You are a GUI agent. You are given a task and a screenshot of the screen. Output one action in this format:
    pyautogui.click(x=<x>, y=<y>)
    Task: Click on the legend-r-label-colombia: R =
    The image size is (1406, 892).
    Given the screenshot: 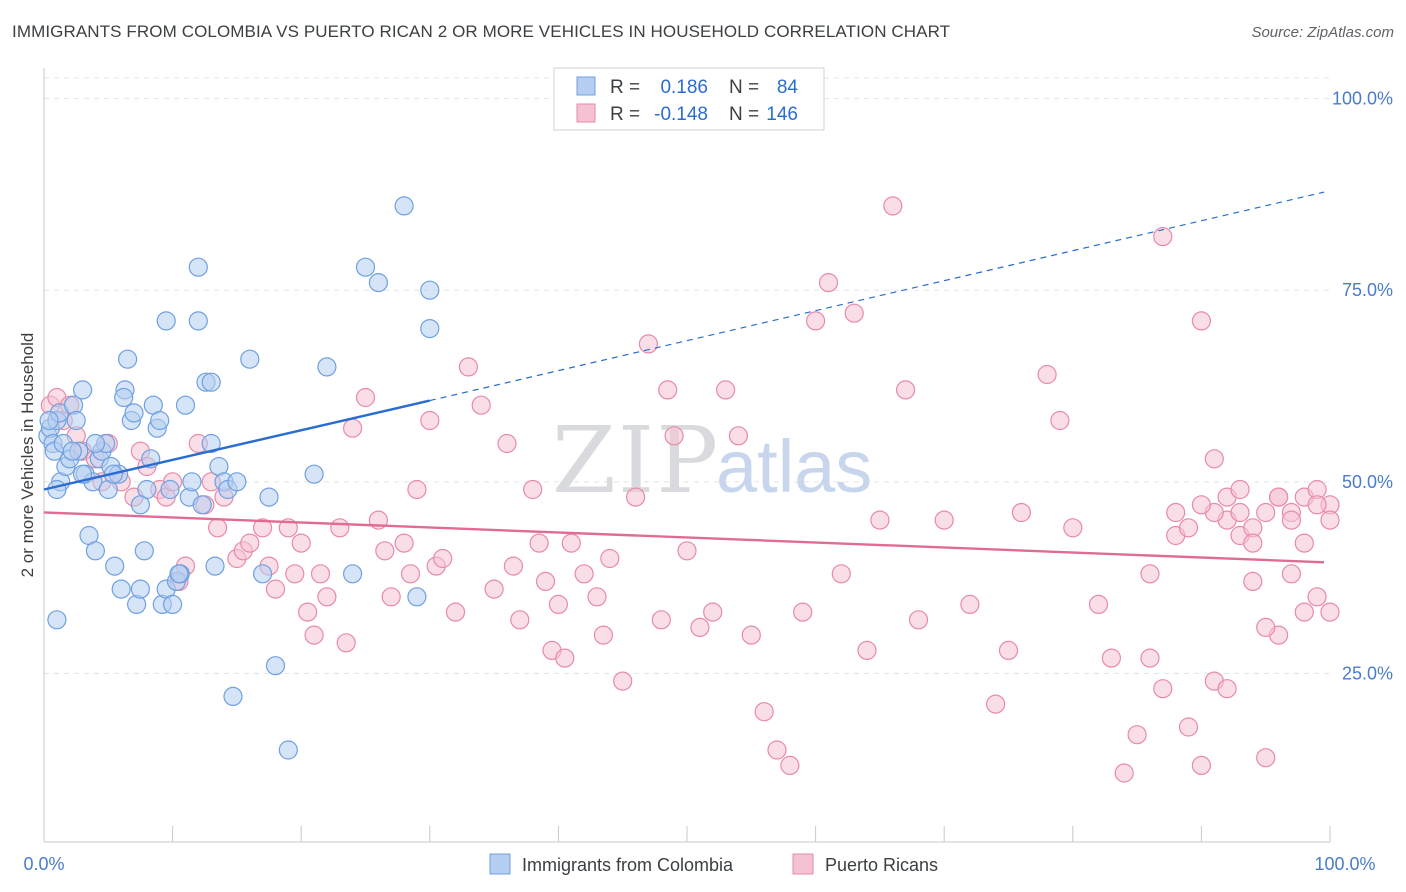 What is the action you would take?
    pyautogui.click(x=625, y=87)
    